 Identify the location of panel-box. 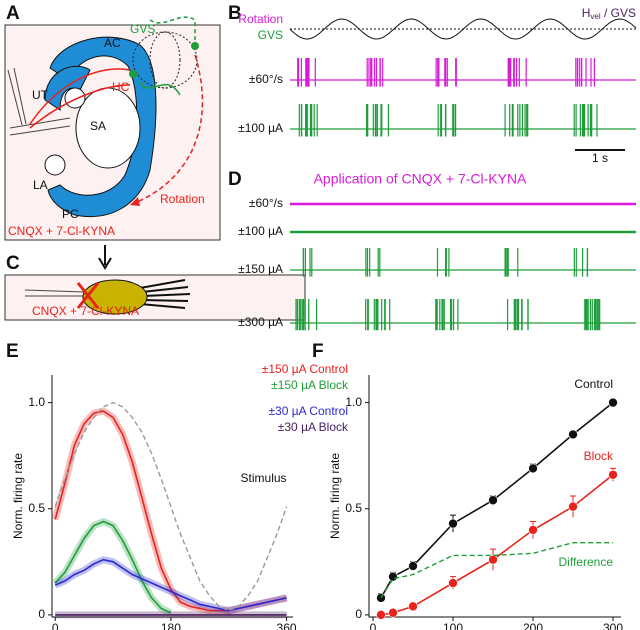
(155, 297).